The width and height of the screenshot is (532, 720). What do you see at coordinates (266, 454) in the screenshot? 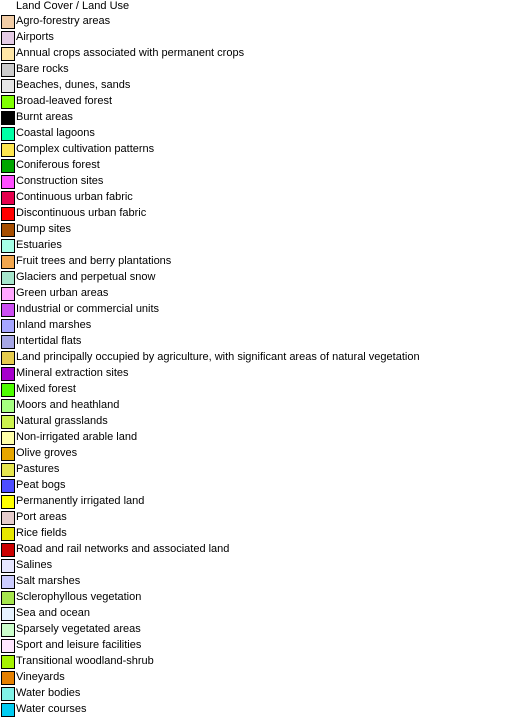
I see `legend-item: Olive groves` at bounding box center [266, 454].